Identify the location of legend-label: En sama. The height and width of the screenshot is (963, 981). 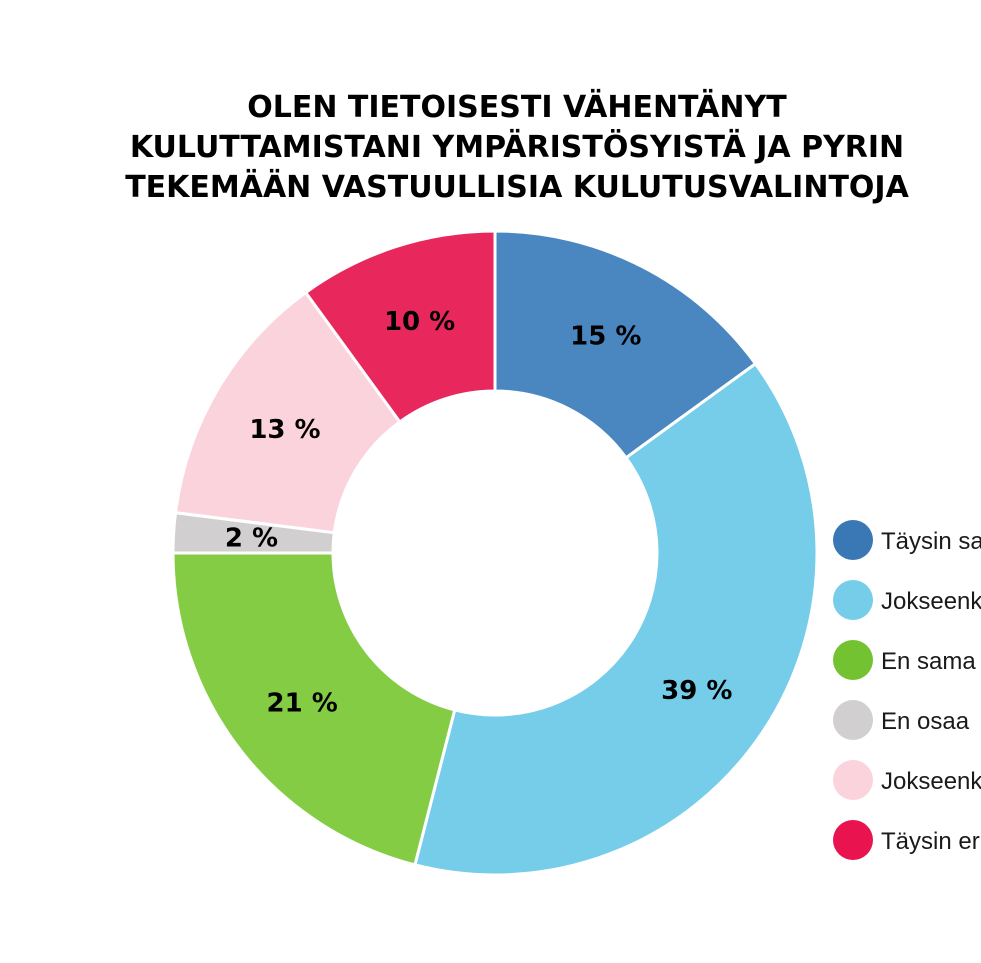
(928, 661).